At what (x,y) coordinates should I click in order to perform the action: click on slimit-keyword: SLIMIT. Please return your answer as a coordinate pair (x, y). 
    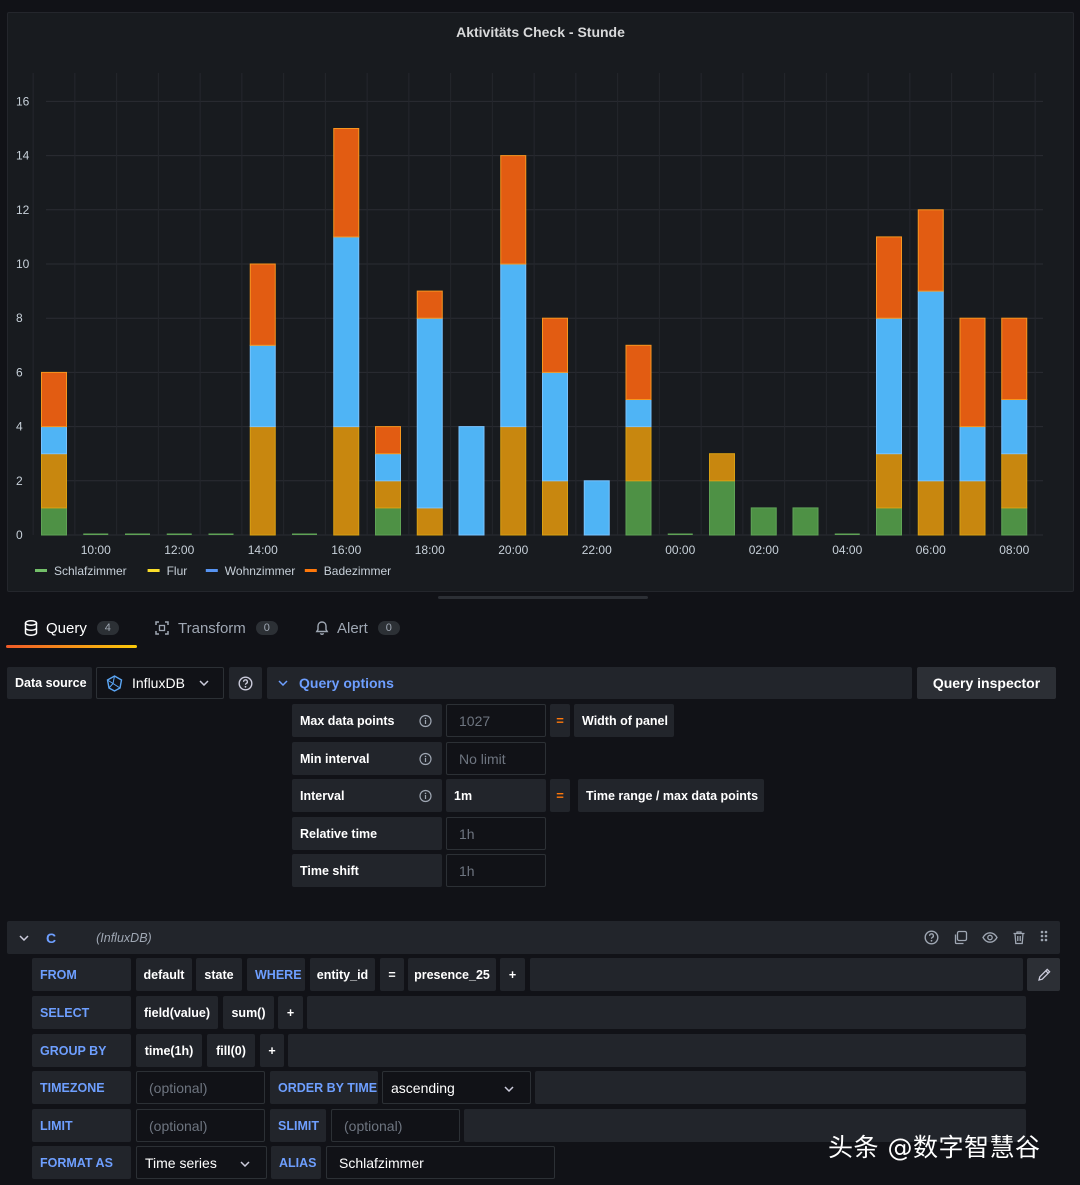
    Looking at the image, I should click on (298, 1125).